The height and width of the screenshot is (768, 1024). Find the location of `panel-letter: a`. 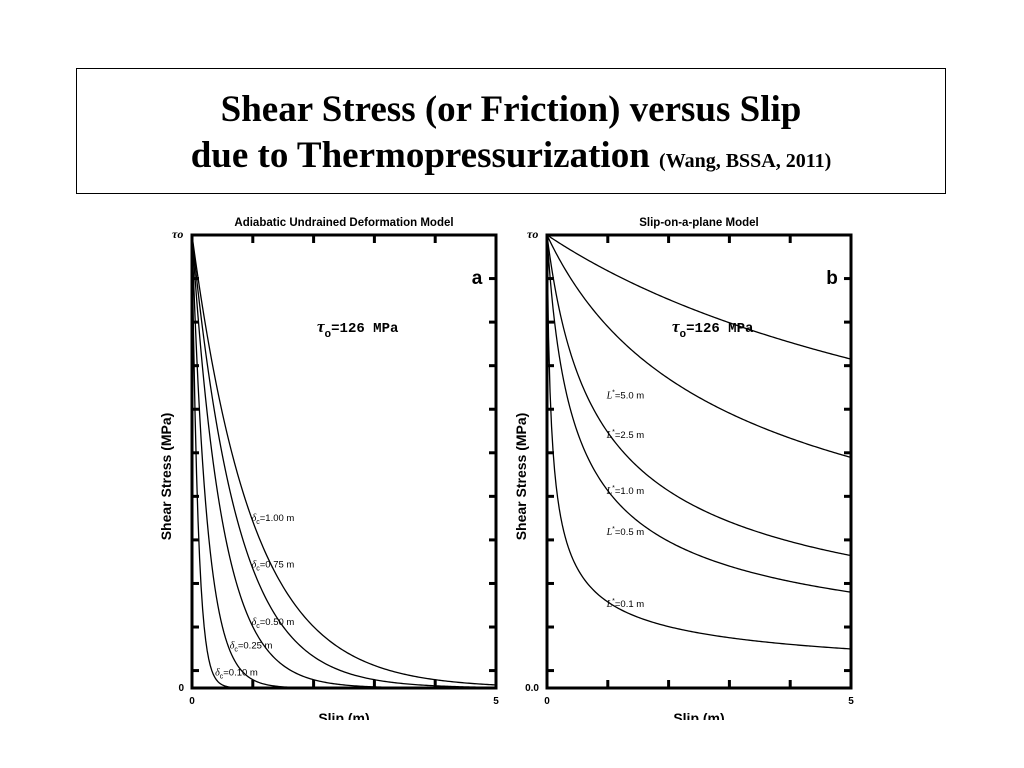

panel-letter: a is located at coordinates (477, 278).